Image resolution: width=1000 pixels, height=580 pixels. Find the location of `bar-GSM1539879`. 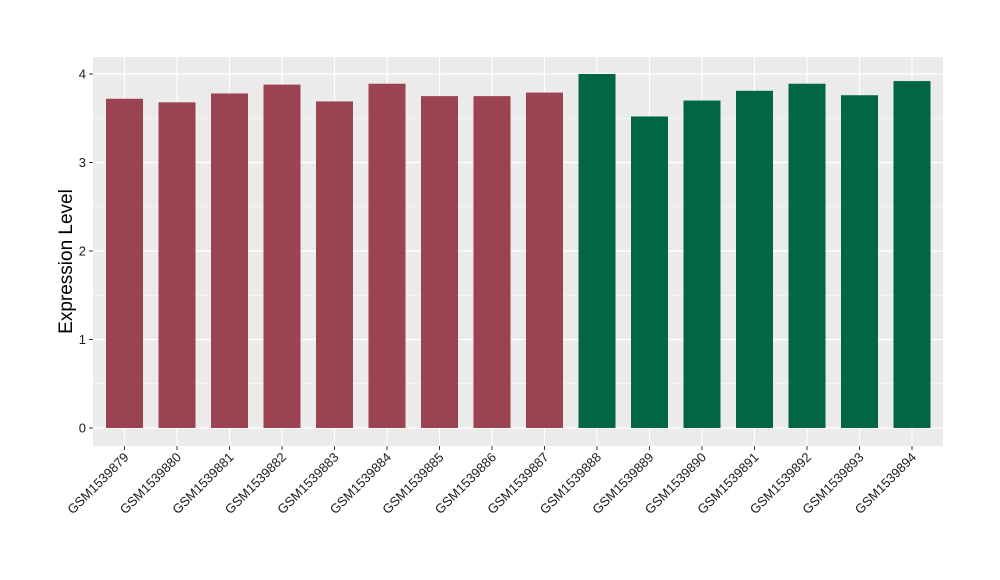

bar-GSM1539879 is located at coordinates (124, 263).